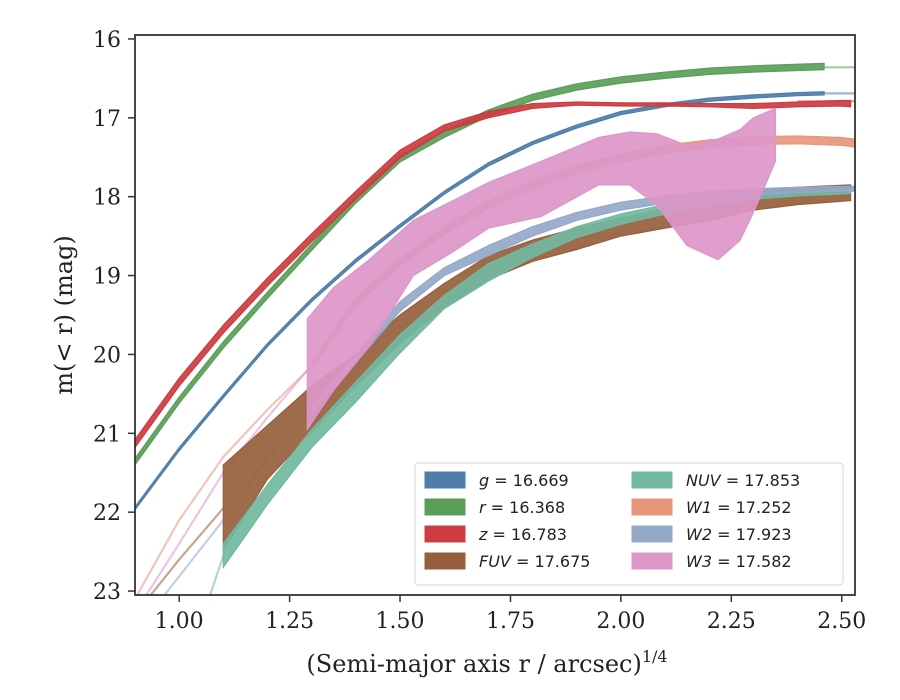  I want to click on legend-label-z: z = 16.783, so click(522, 534).